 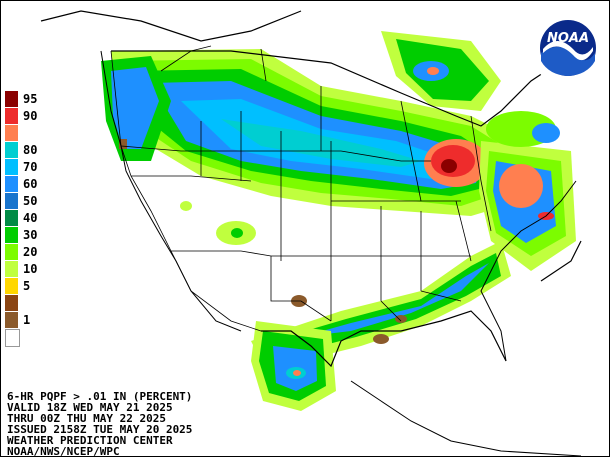 I want to click on agency-name: NOAA/NWS/NCEP/WPC, so click(x=63, y=451).